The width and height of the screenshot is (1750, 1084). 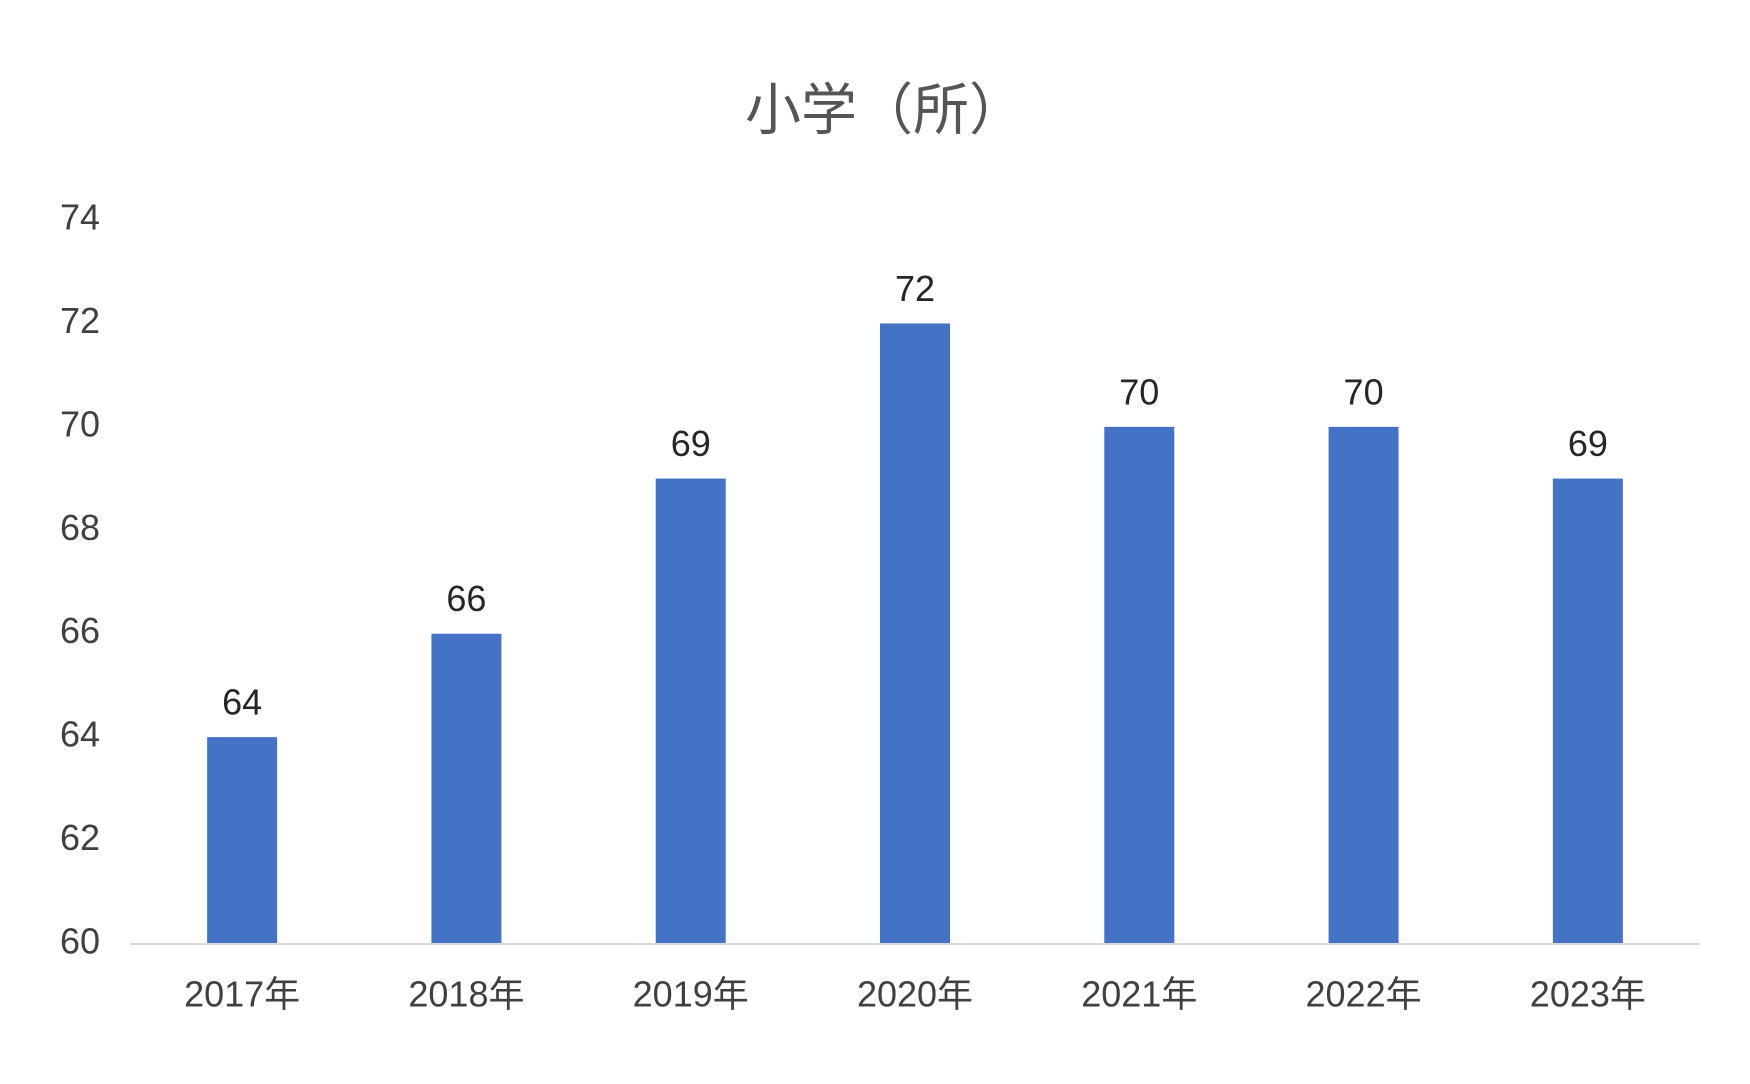 What do you see at coordinates (80, 837) in the screenshot?
I see `y-tick-label: 62` at bounding box center [80, 837].